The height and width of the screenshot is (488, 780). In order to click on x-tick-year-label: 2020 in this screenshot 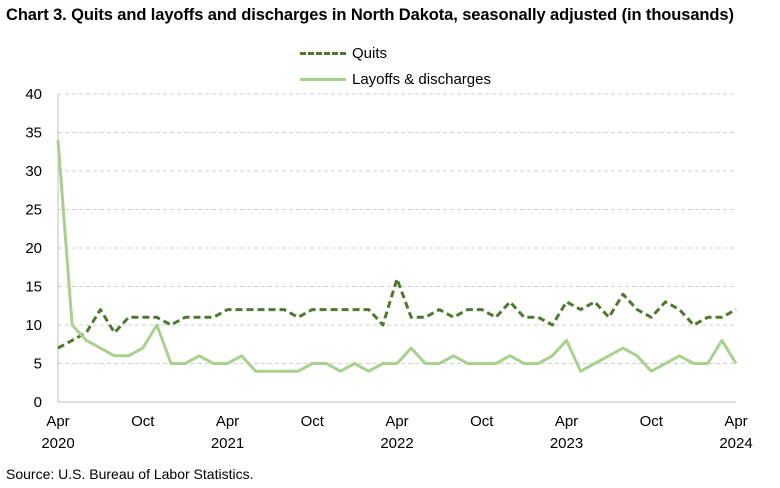, I will do `click(57, 443)`.